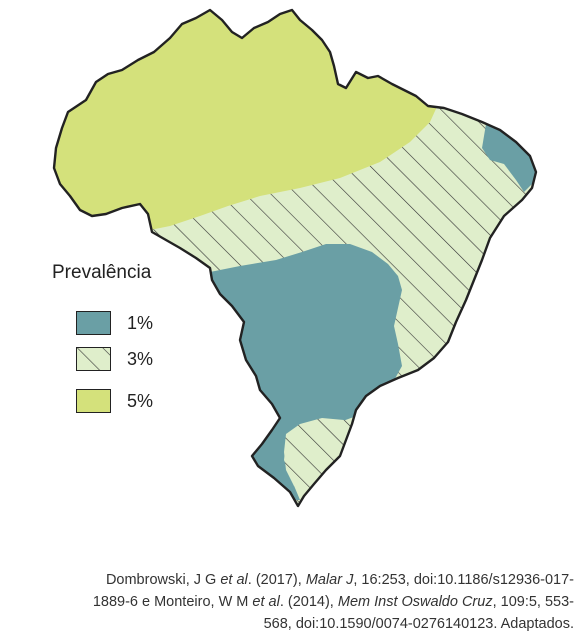  Describe the element at coordinates (93, 359) in the screenshot. I see `legend-swatch-3pct` at that location.